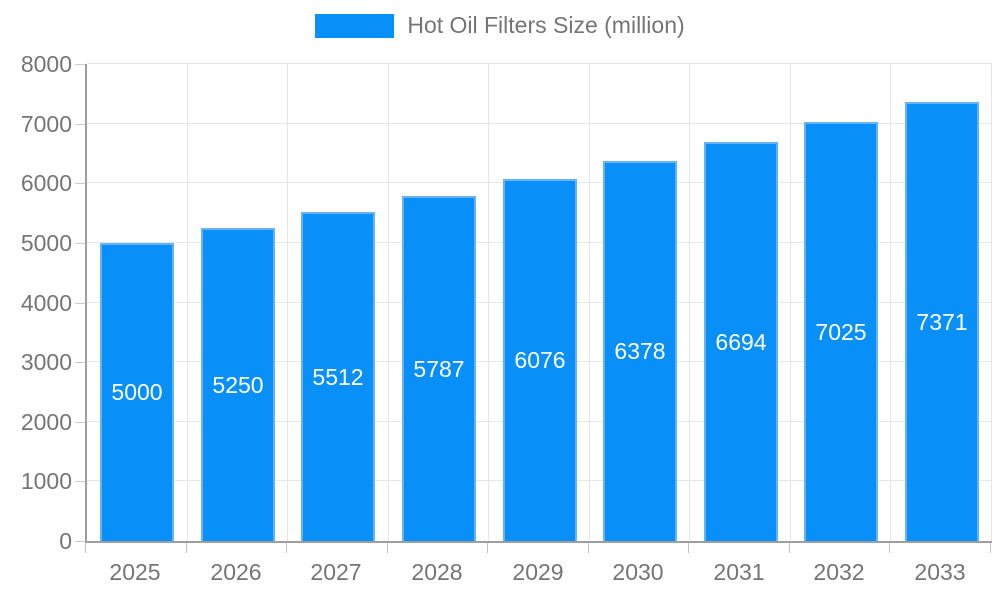 The image size is (1000, 600). I want to click on bar-value-label-2033: 7371, so click(942, 322).